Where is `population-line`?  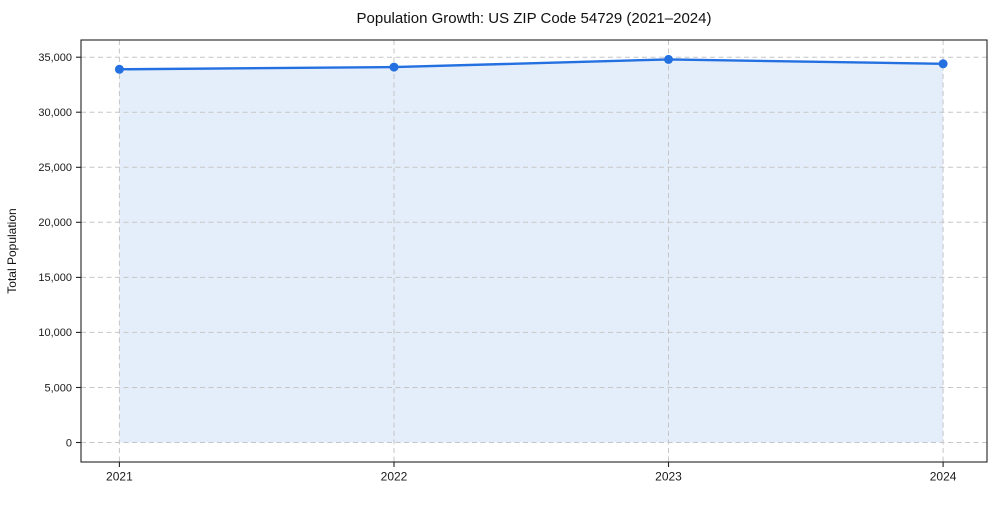 population-line is located at coordinates (531, 64).